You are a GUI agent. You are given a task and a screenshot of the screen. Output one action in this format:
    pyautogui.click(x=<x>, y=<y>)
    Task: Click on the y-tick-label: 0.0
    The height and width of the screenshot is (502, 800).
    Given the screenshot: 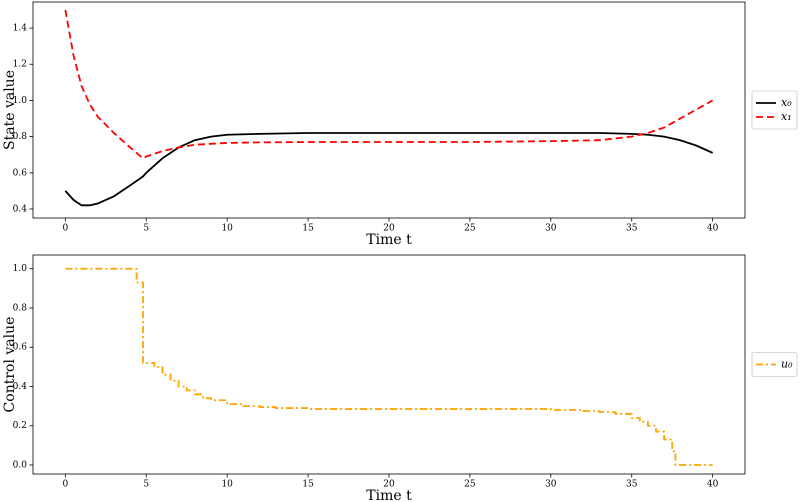 What is the action you would take?
    pyautogui.click(x=20, y=465)
    